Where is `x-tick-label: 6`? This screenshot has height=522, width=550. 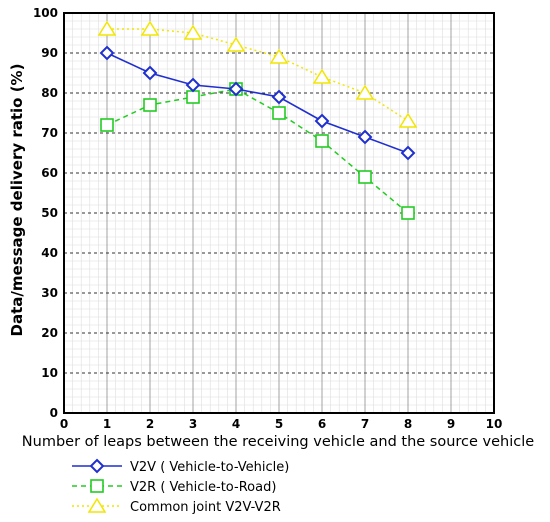 x-tick-label: 6 is located at coordinates (322, 424).